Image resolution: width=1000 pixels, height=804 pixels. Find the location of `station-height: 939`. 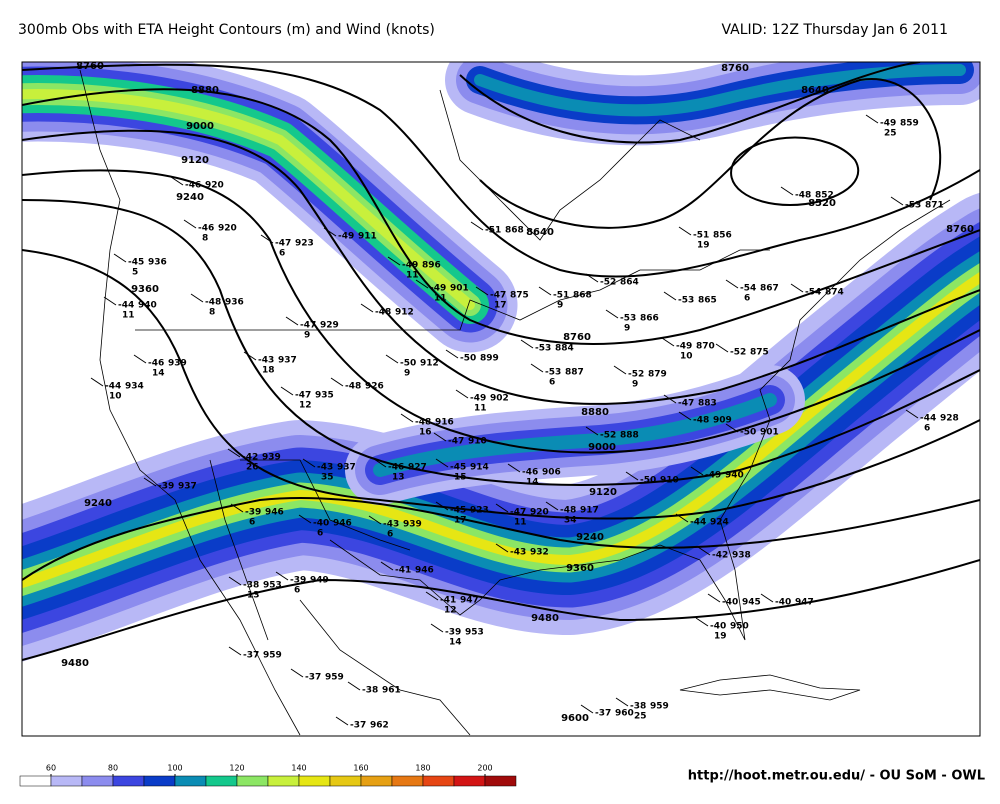

station-height: 939 is located at coordinates (271, 458).